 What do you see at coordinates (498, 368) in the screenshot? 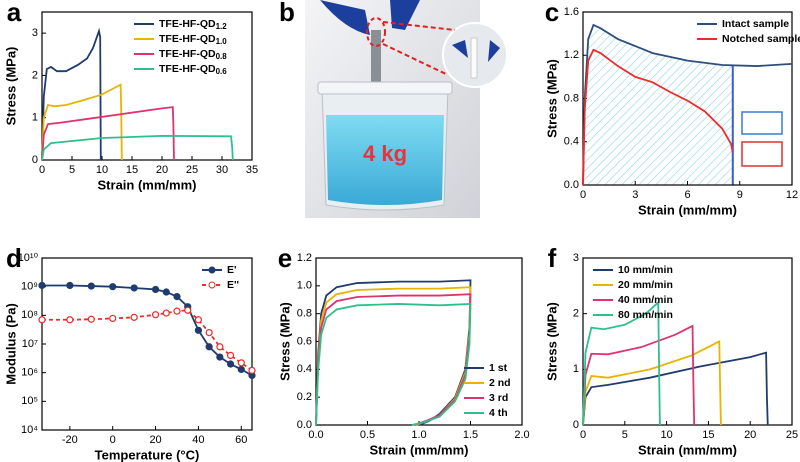
I see `legend-label: 1 st` at bounding box center [498, 368].